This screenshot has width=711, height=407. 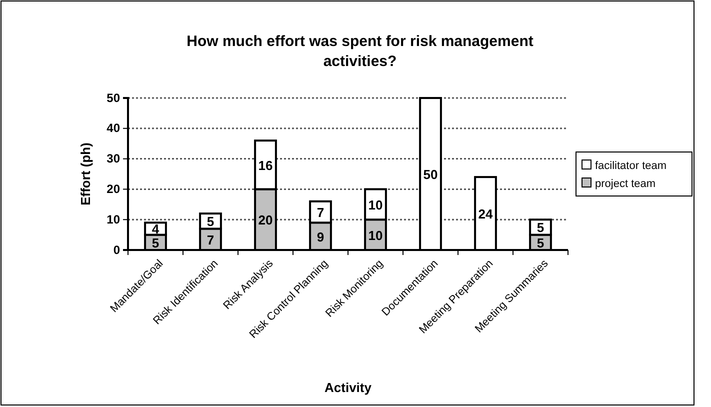 What do you see at coordinates (113, 128) in the screenshot?
I see `y-tick-label: 40` at bounding box center [113, 128].